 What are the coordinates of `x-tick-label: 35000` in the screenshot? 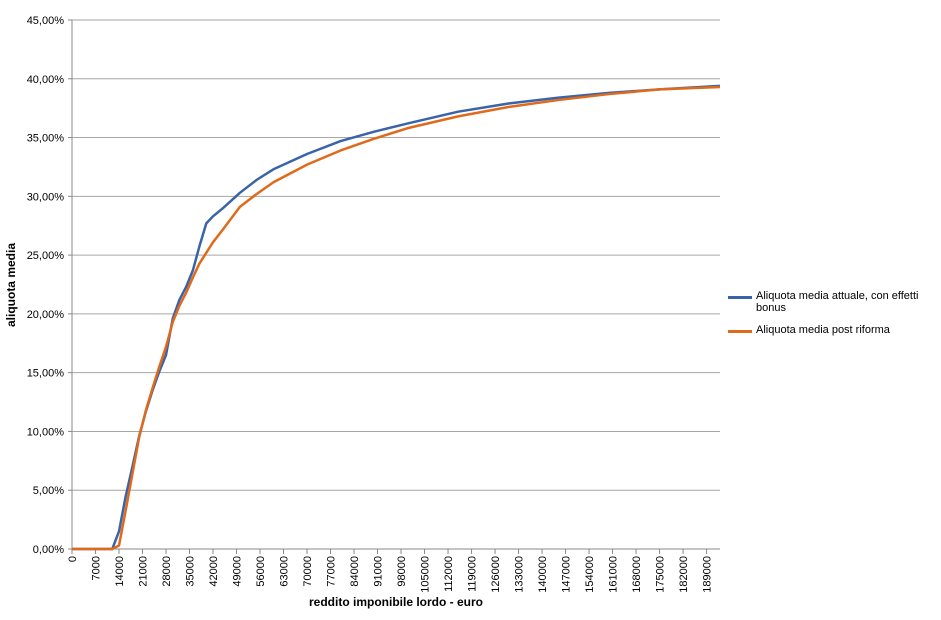 It's located at (191, 571).